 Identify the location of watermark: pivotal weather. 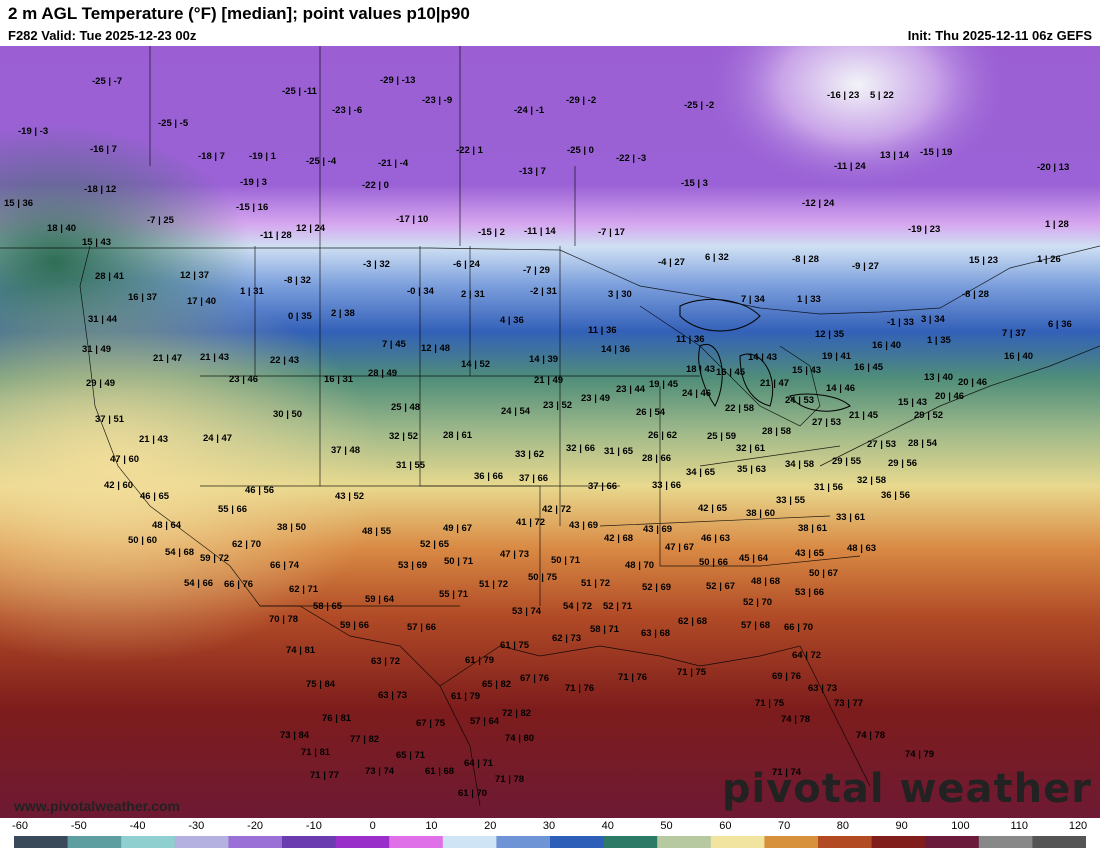
(906, 789).